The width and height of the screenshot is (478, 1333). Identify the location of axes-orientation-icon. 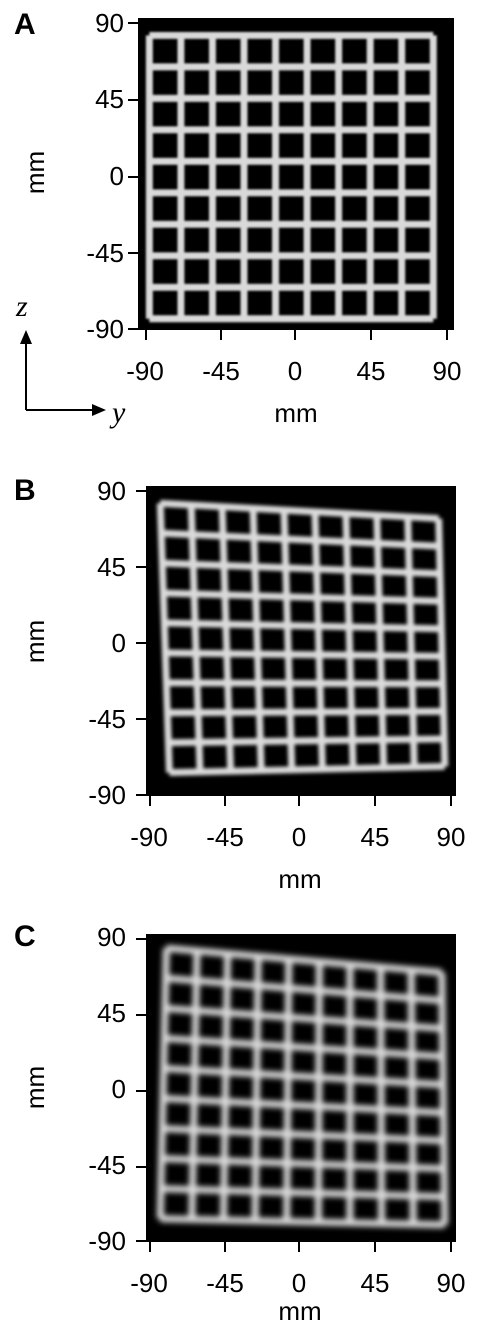
(63, 373).